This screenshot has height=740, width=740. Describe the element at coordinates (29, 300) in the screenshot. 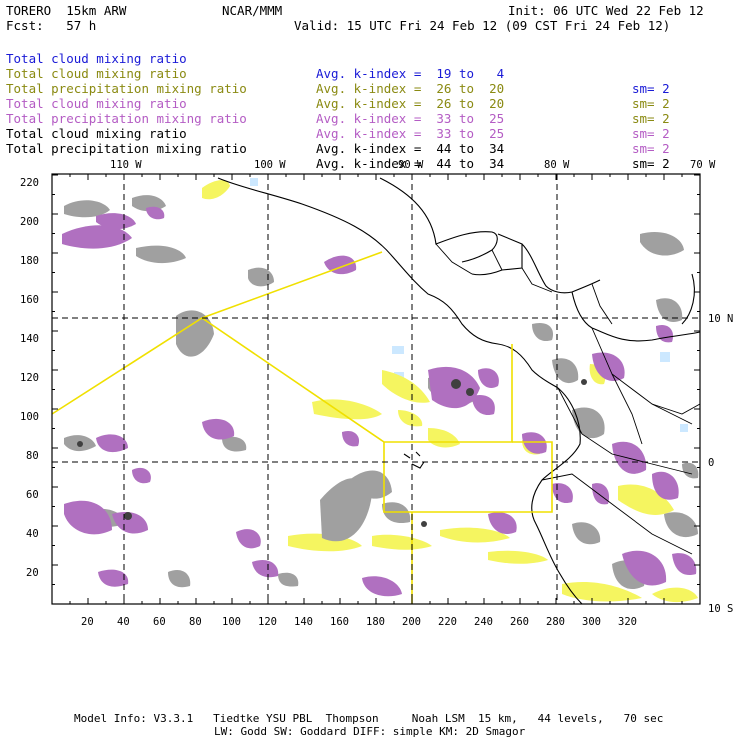

I see `y-tick-label: 160` at that location.